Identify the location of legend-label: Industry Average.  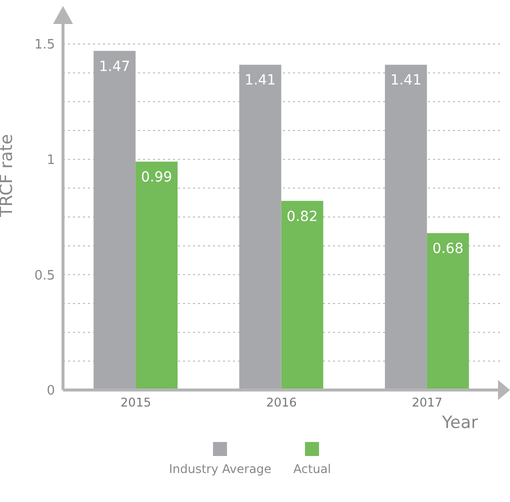
(220, 469).